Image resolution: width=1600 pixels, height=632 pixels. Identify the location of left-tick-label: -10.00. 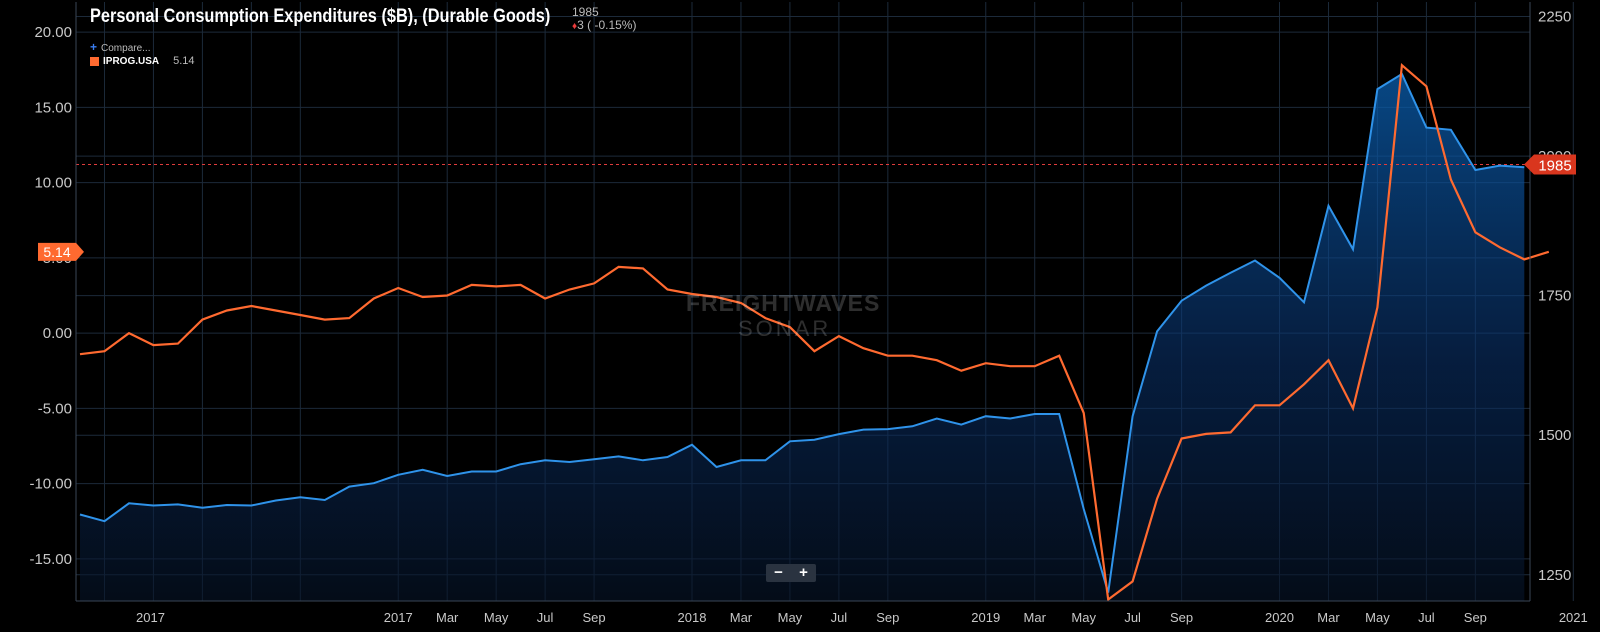
(50, 484).